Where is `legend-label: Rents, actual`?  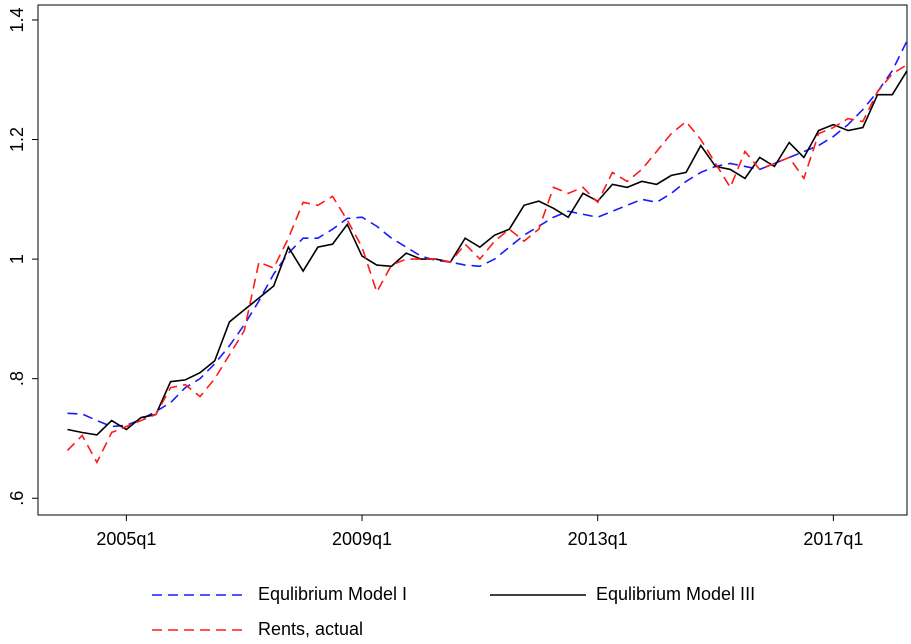
legend-label: Rents, actual is located at coordinates (310, 629).